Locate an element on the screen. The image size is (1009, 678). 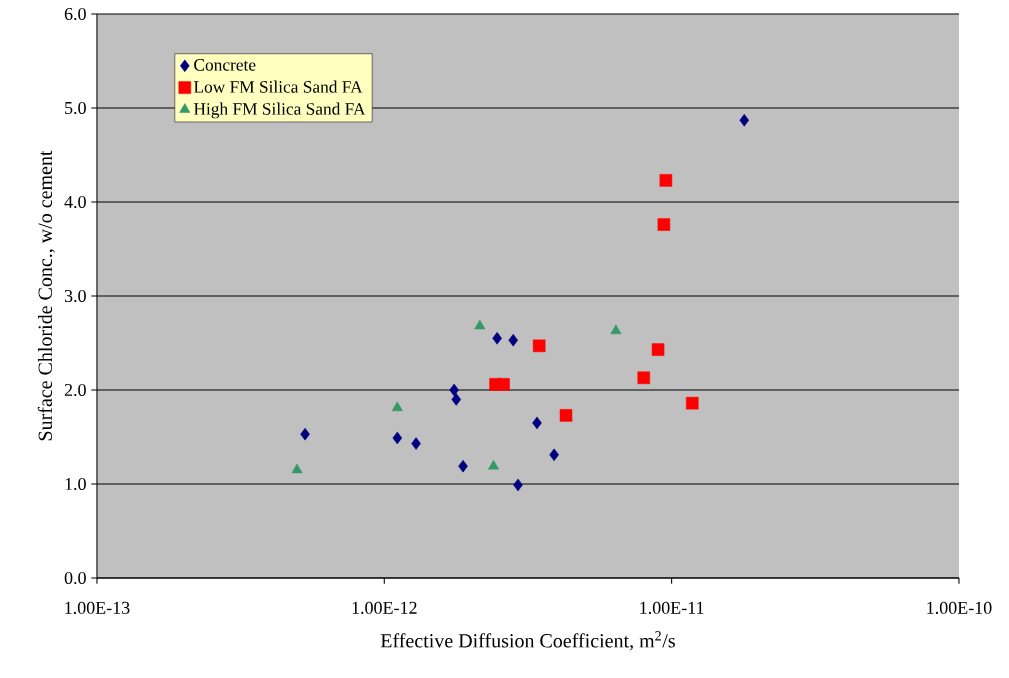
legend-label: High FM Silica Sand FA is located at coordinates (279, 110).